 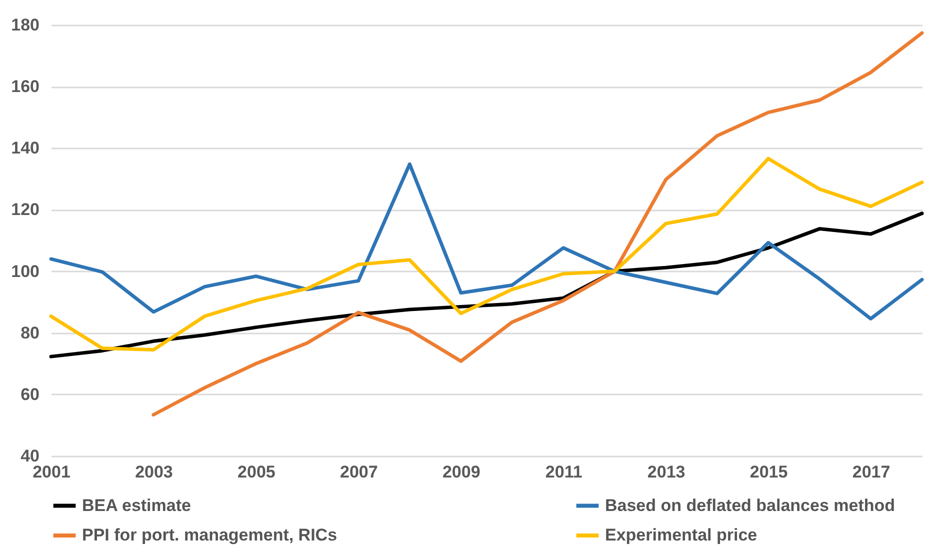 I want to click on x-tick-label: 2017, so click(x=871, y=472).